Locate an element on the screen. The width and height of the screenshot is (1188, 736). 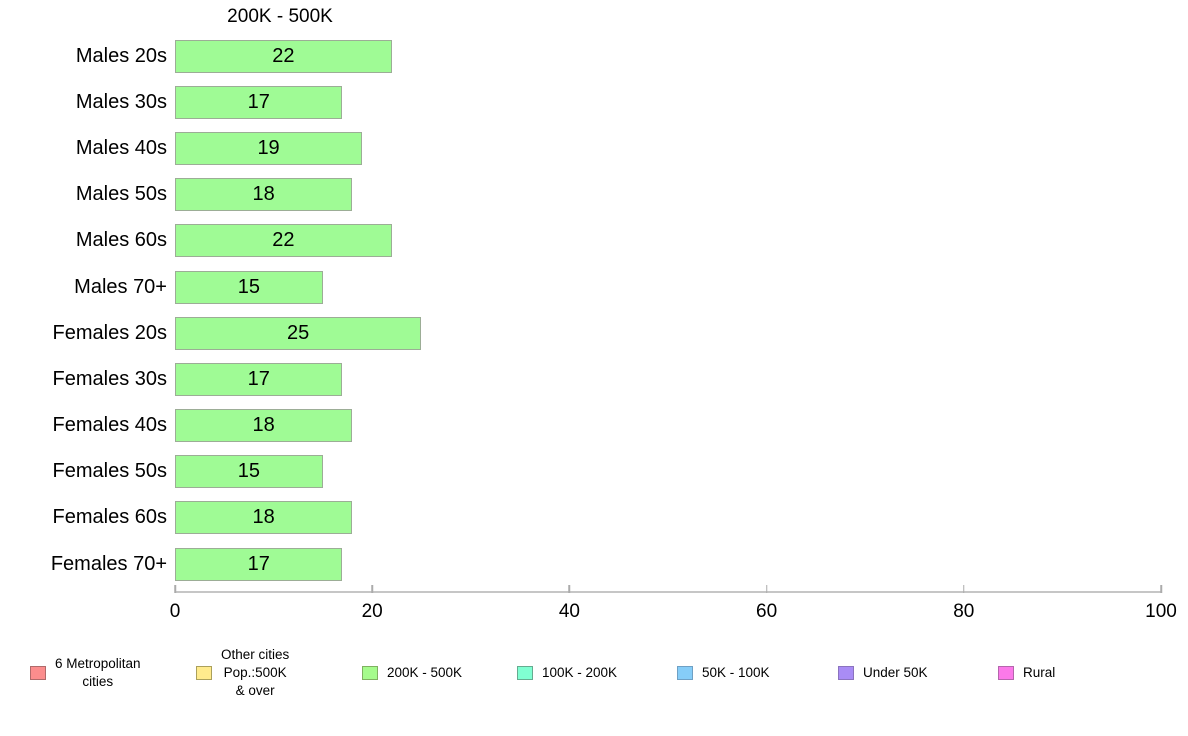
bar-row: Females 20s 25 is located at coordinates (594, 333).